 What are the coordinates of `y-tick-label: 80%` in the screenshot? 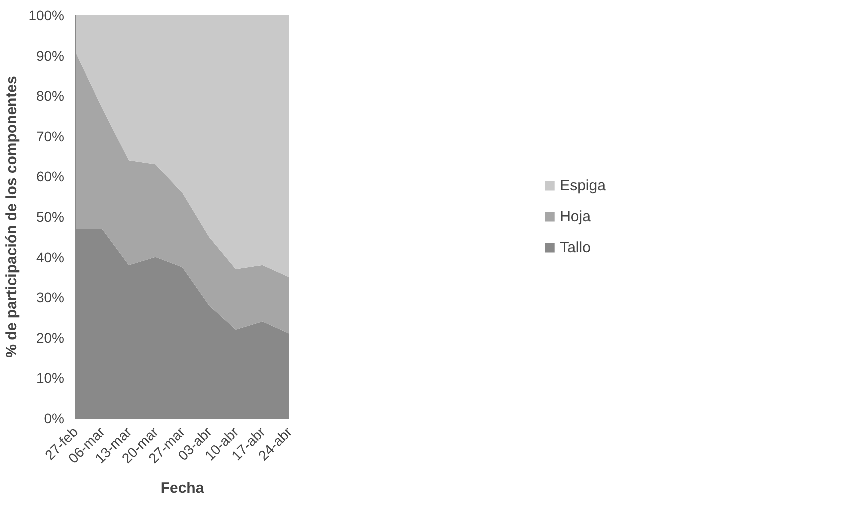 It's located at (50, 96).